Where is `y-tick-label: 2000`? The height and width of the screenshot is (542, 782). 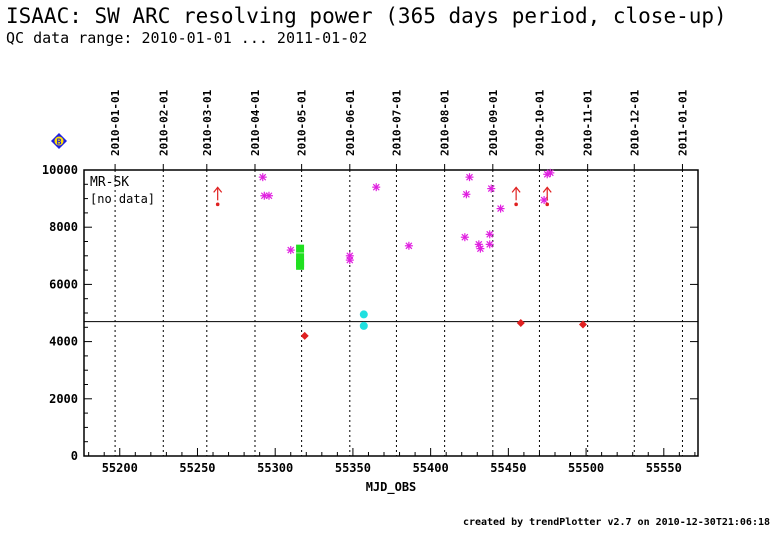 y-tick-label: 2000 is located at coordinates (63, 399).